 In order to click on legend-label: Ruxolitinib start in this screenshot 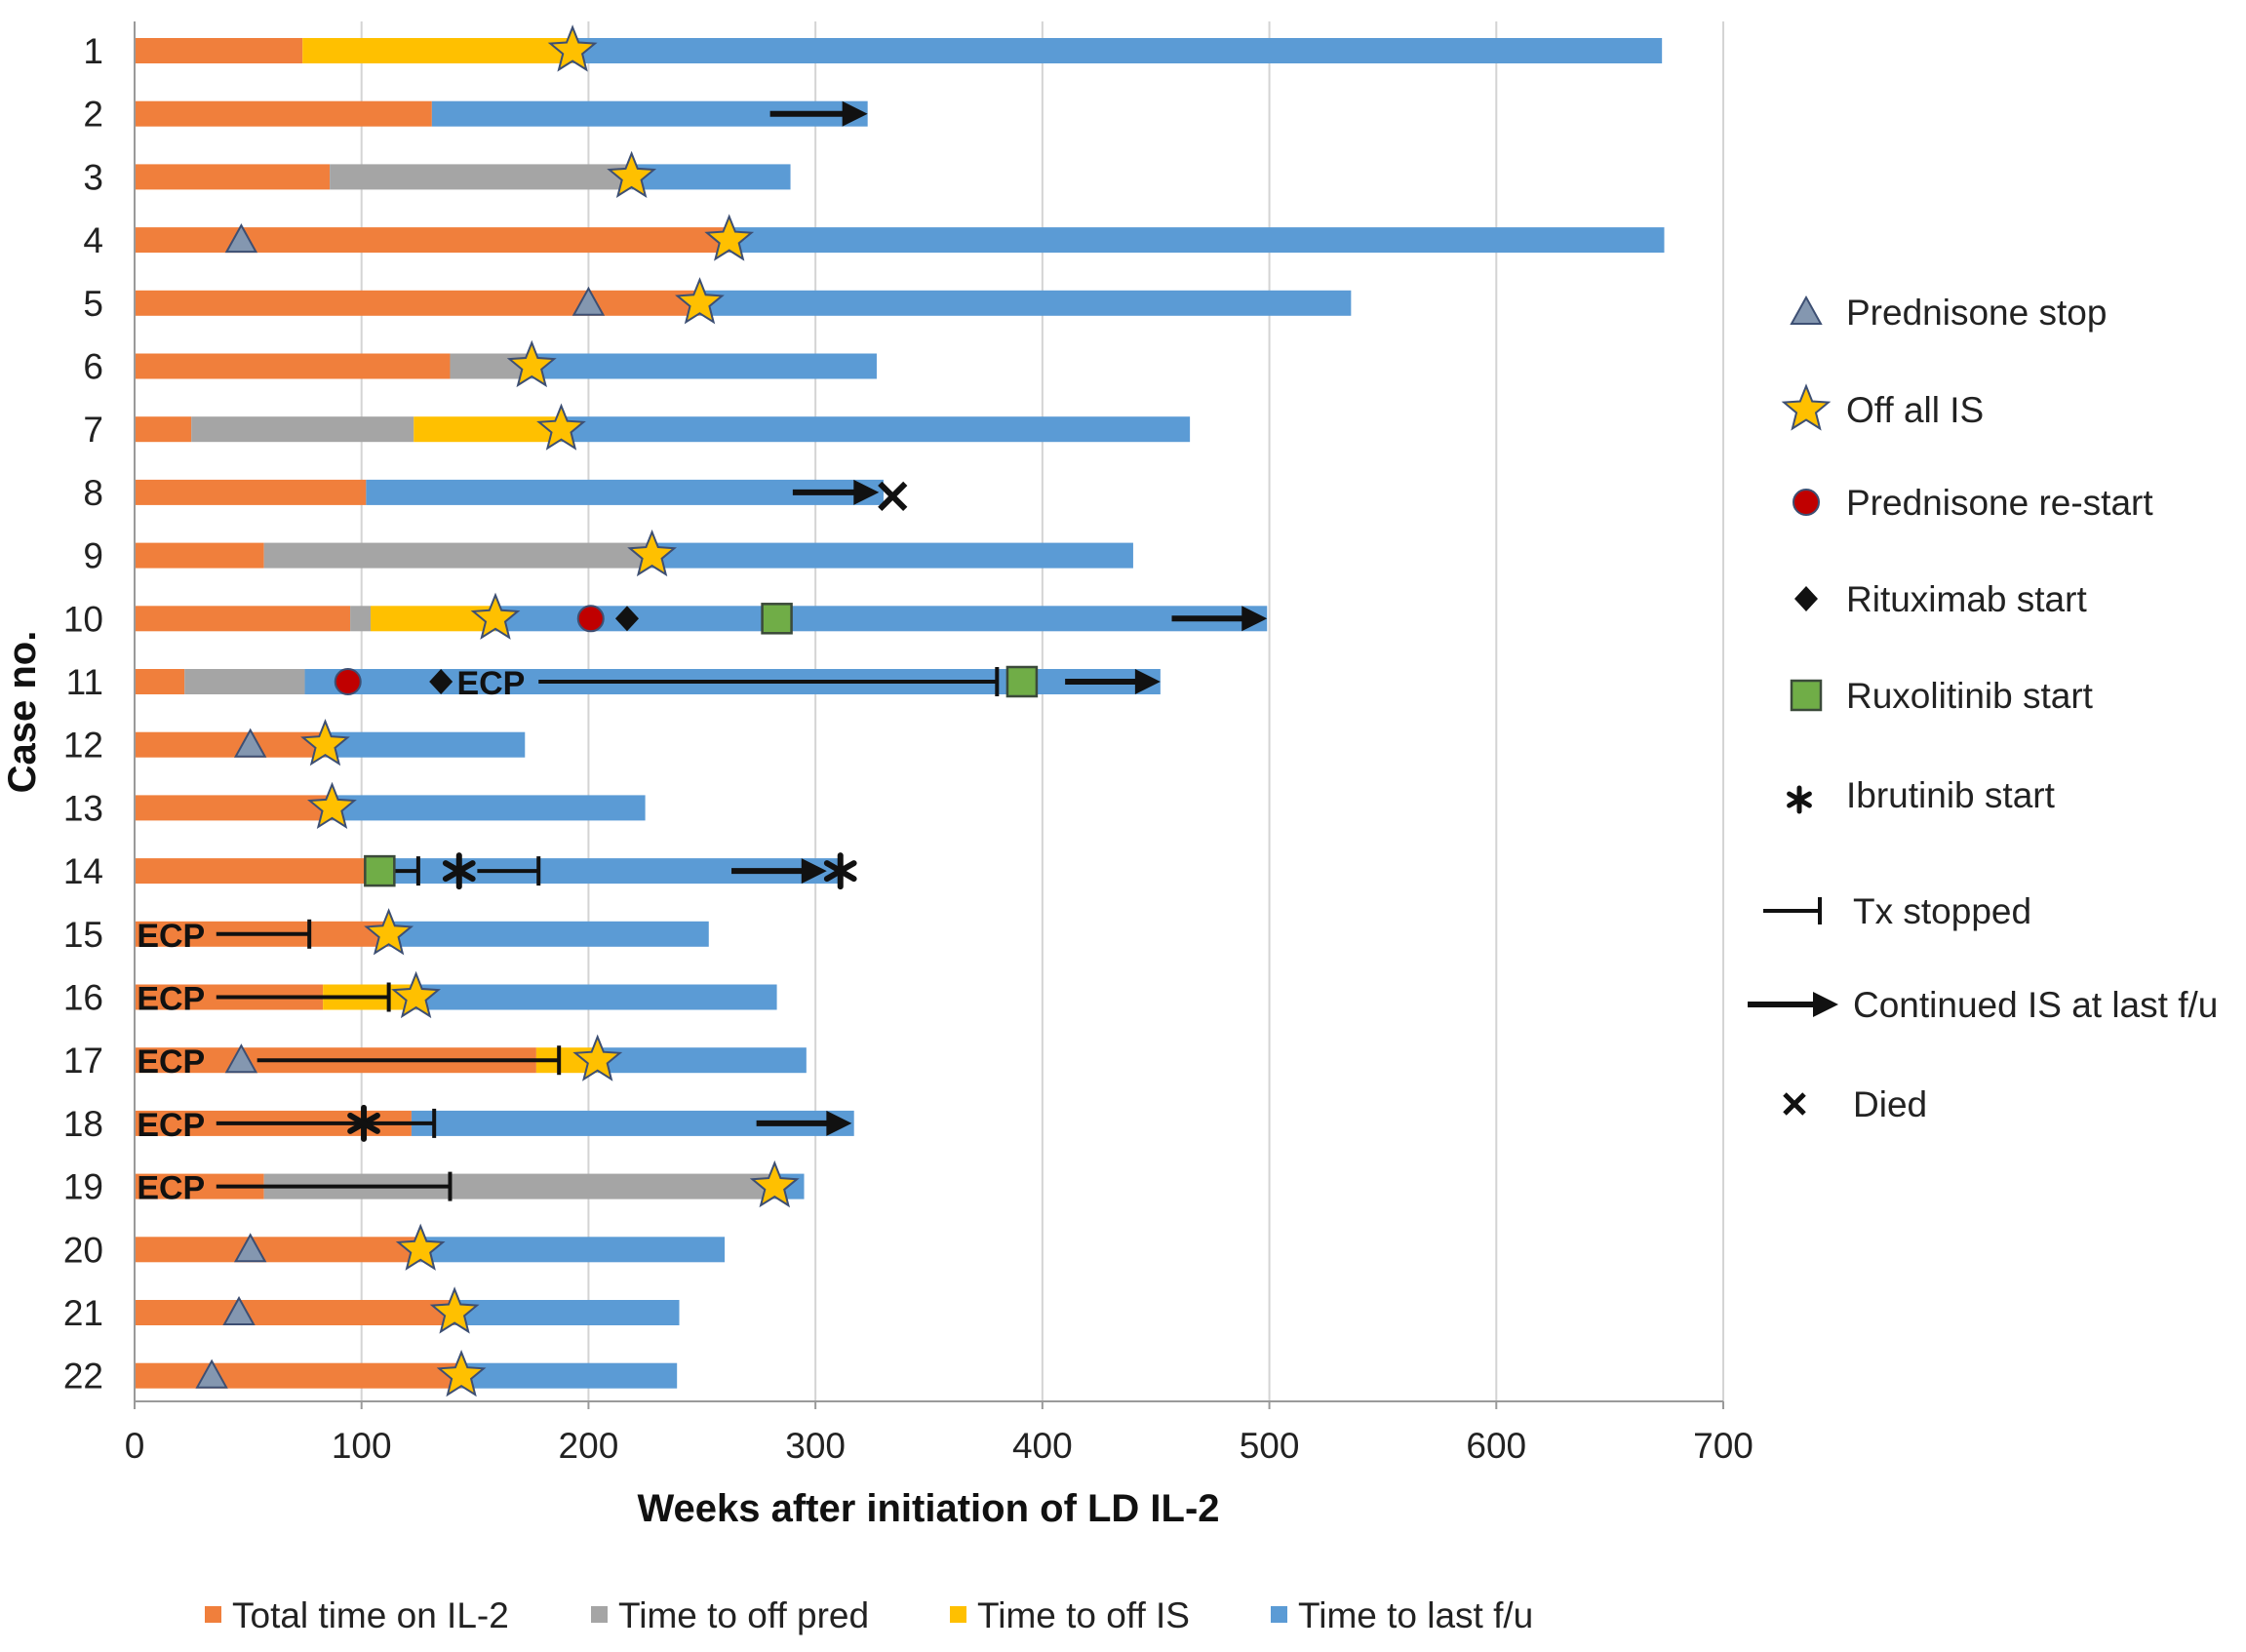, I will do `click(1970, 696)`.